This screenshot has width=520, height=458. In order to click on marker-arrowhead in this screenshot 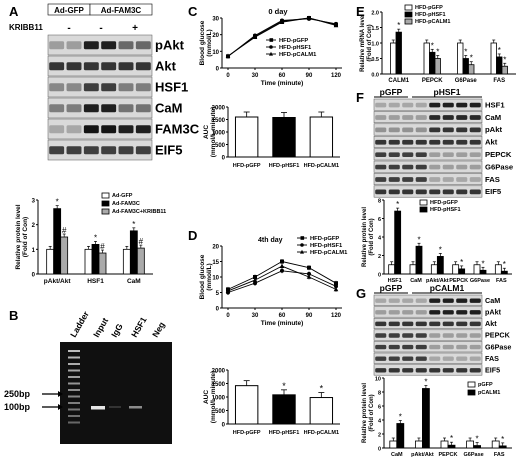, I will do `click(60, 394)`.